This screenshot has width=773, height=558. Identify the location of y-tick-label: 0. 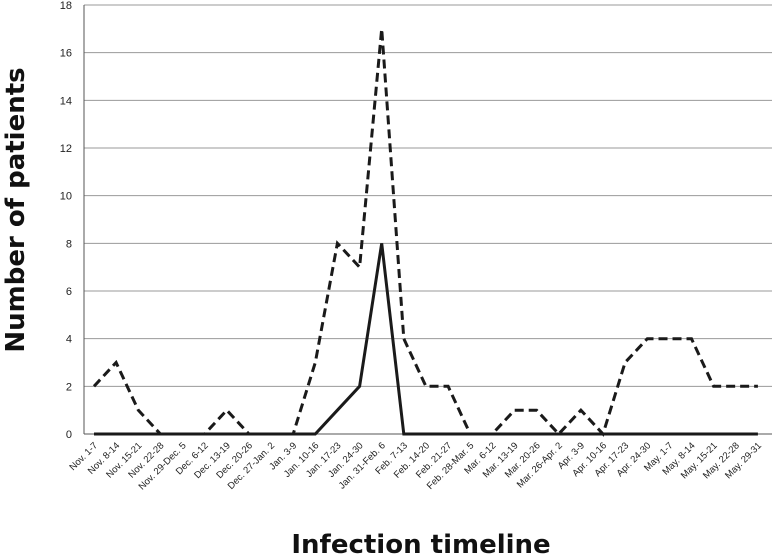
(69, 435).